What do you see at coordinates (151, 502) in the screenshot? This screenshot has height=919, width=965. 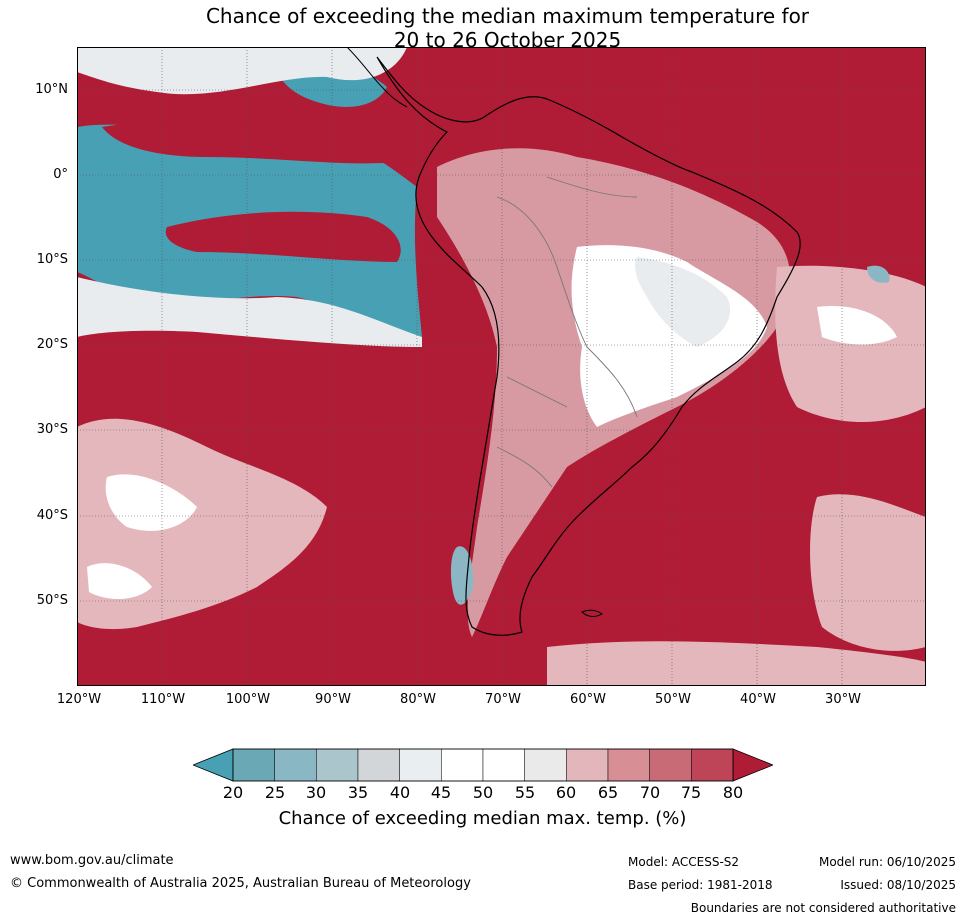 I see `white-patch-south-pacific` at bounding box center [151, 502].